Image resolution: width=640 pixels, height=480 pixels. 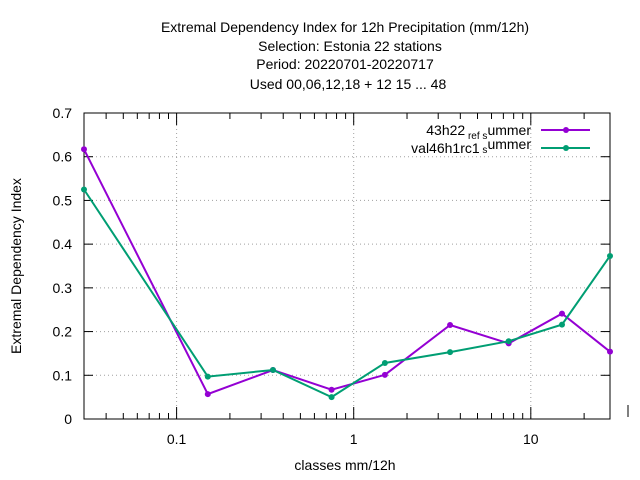 What do you see at coordinates (177, 439) in the screenshot?
I see `x-tick-label: 0.1` at bounding box center [177, 439].